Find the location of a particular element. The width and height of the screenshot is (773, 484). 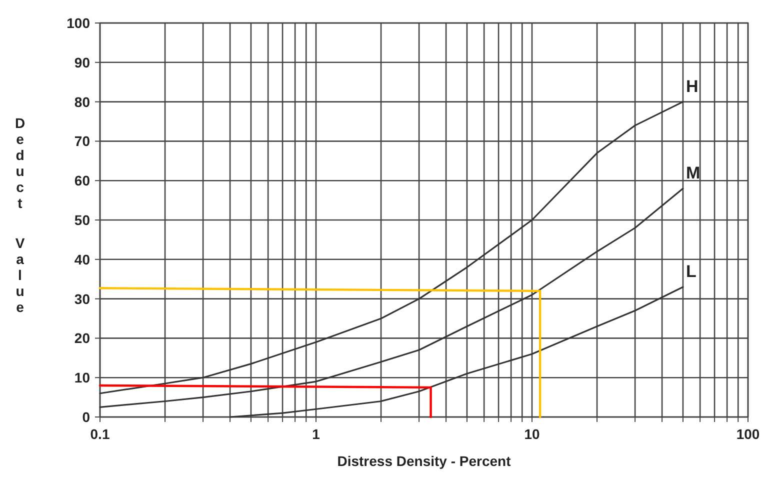

x-tick-label: 10 is located at coordinates (532, 434).